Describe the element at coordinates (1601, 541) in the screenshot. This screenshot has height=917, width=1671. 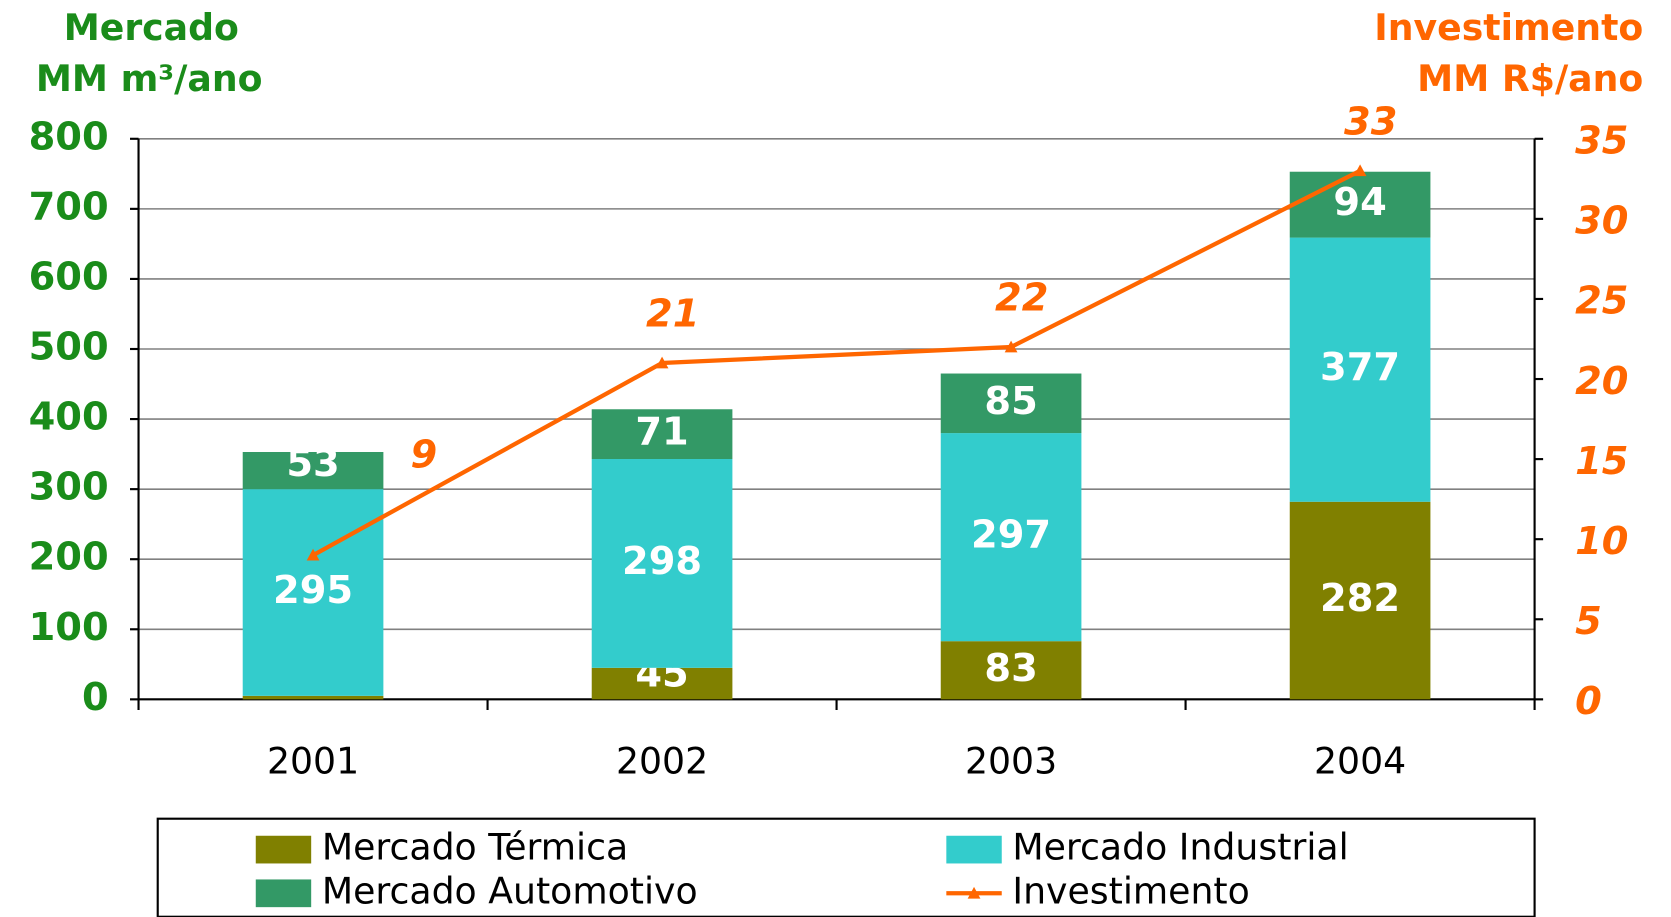
I see `y2-tick-label: 10` at that location.